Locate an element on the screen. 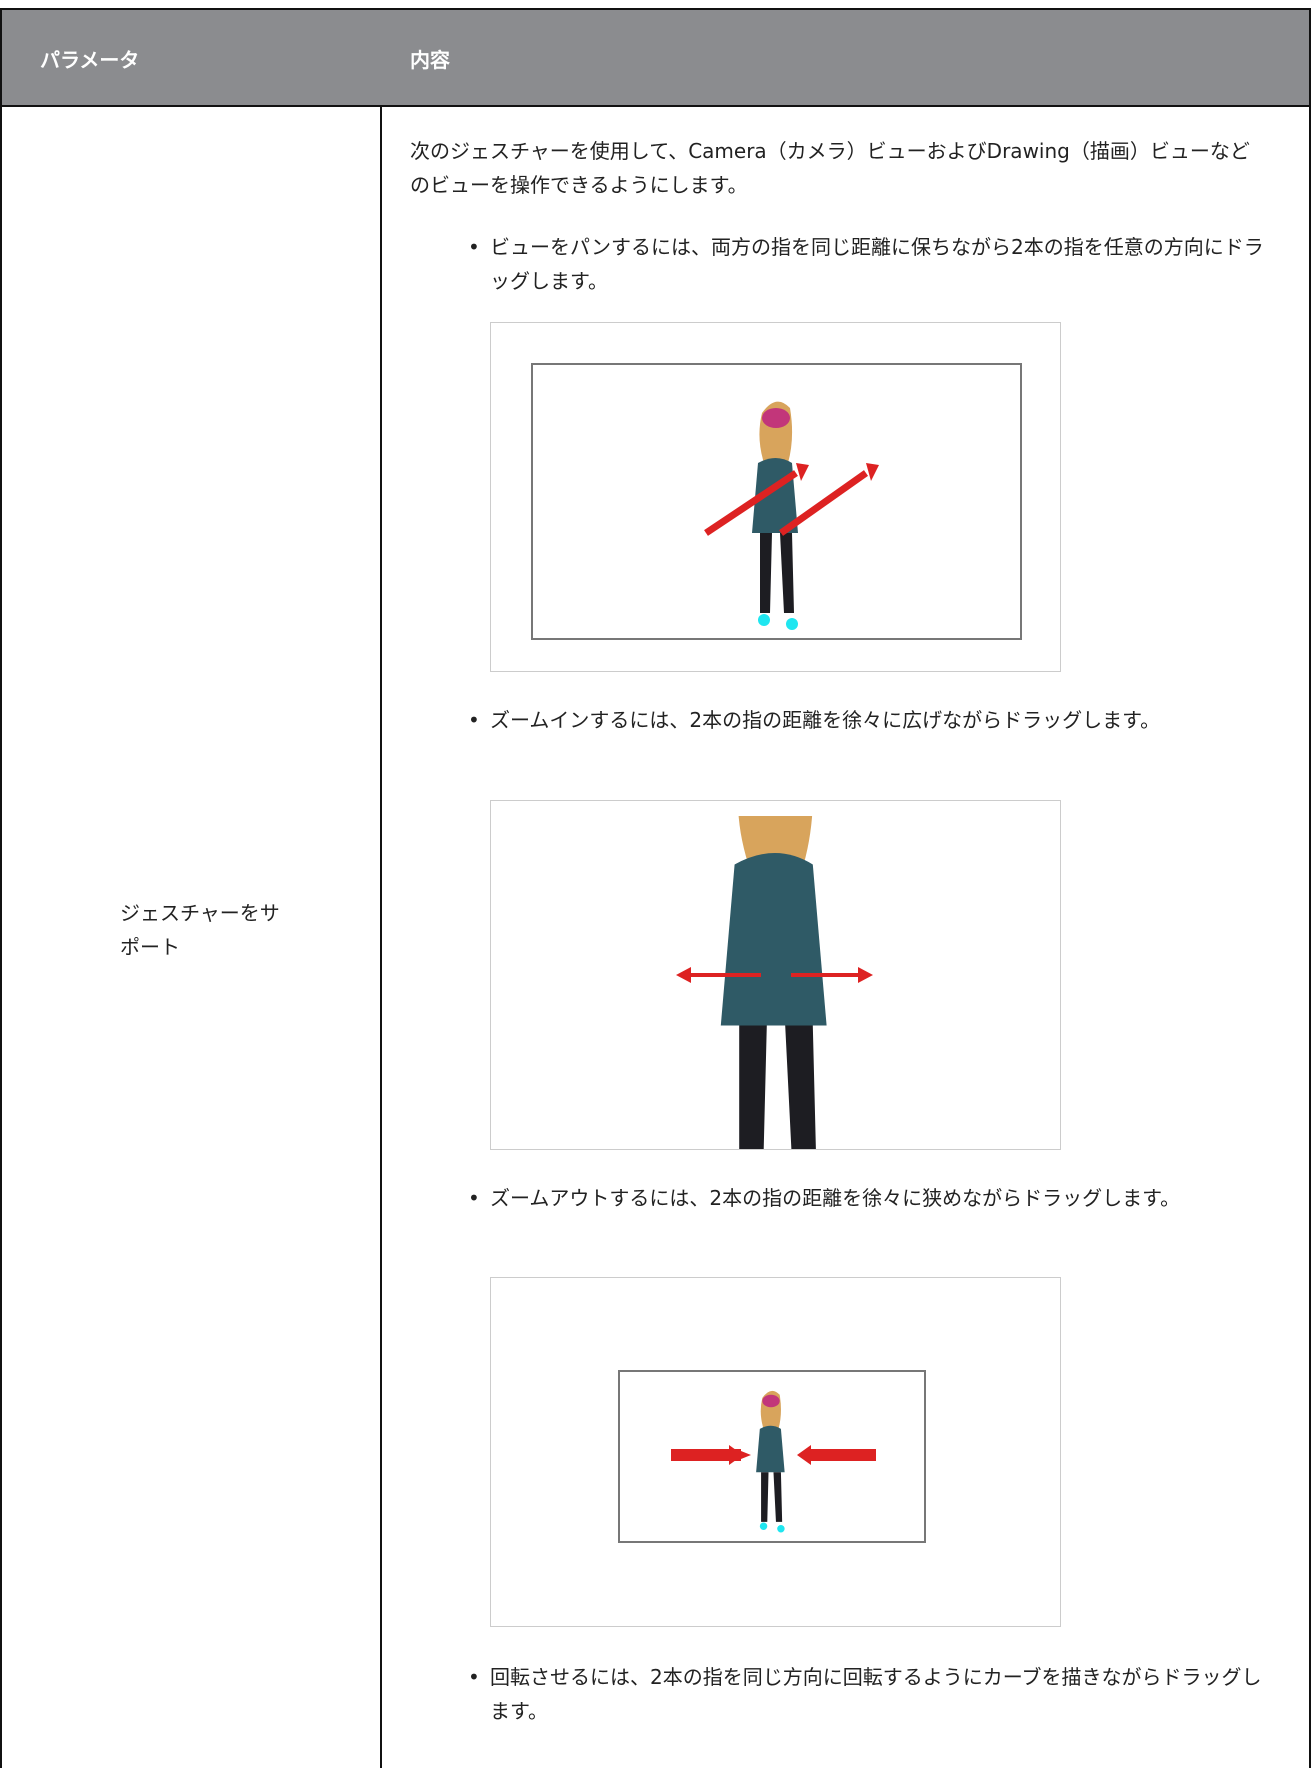 This screenshot has height=1768, width=1313. header-cell: パラメータ is located at coordinates (90, 60).